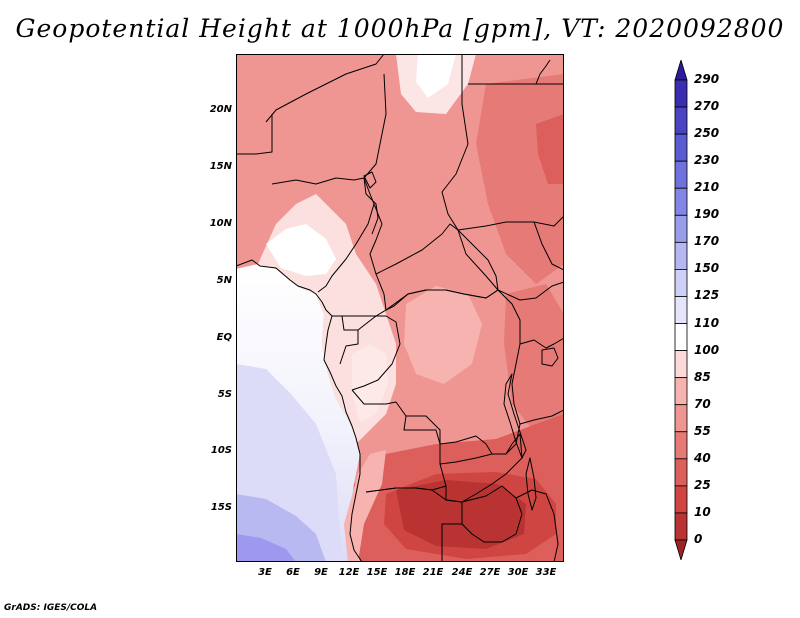 The height and width of the screenshot is (618, 800). Describe the element at coordinates (492, 514) in the screenshot. I see `border-zimbabwe` at that location.